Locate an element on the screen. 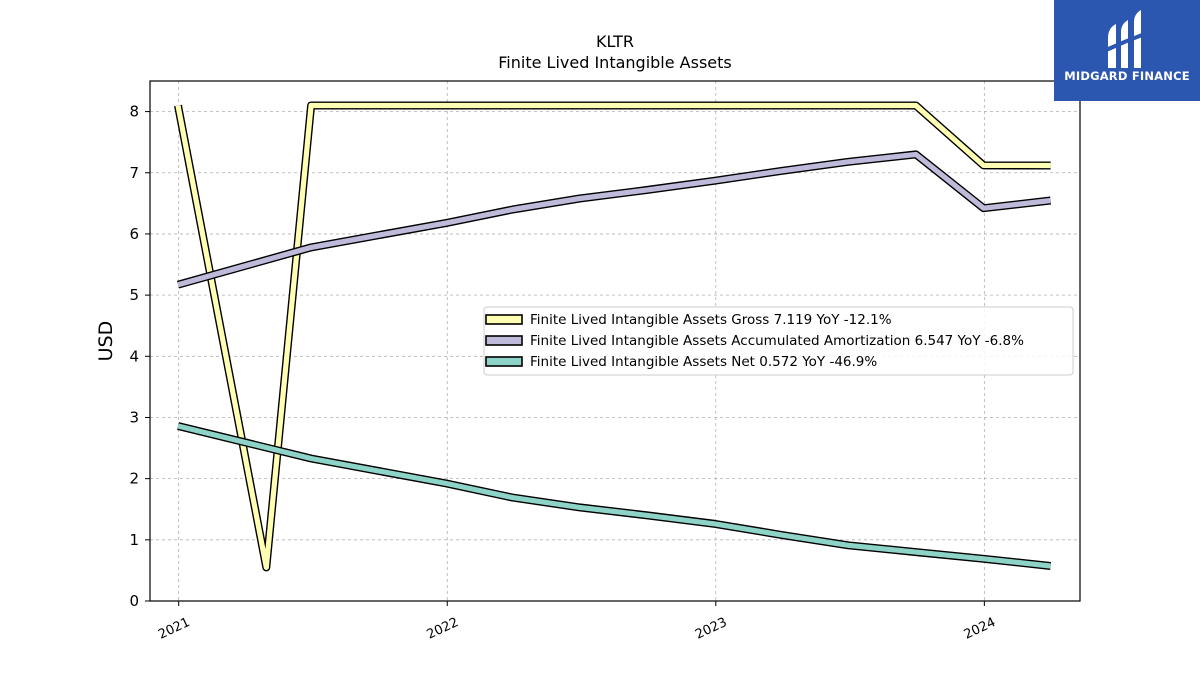  chart-subtitle: Finite Lived Intangible Assets is located at coordinates (614, 62).